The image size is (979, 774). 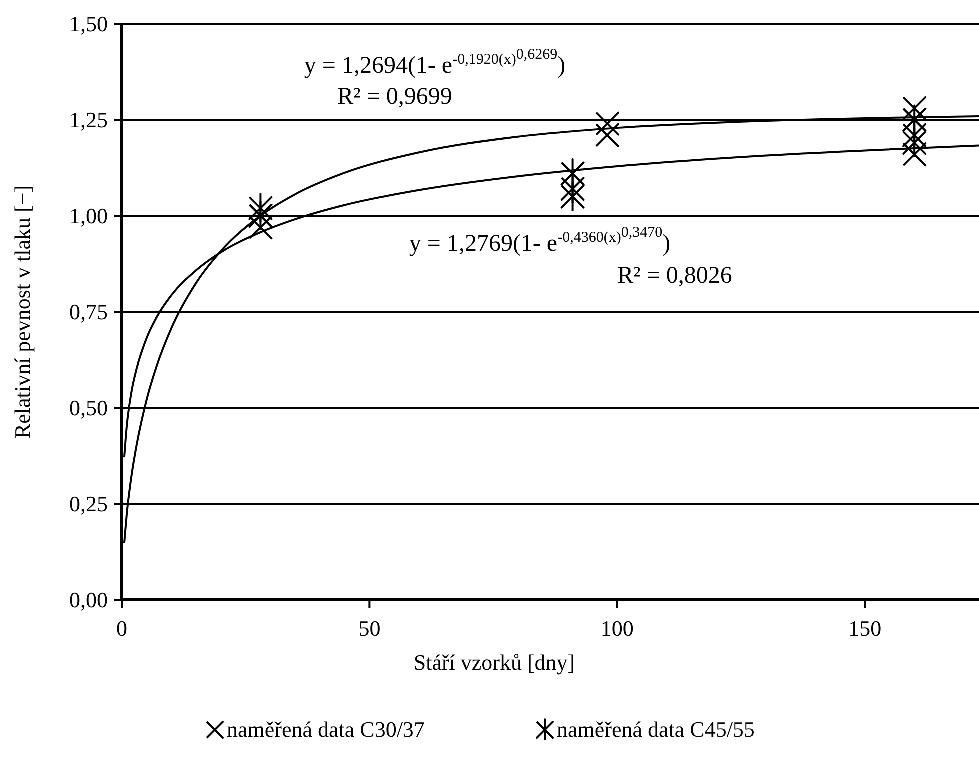 I want to click on y-tick-label: 1,25, so click(x=89, y=120).